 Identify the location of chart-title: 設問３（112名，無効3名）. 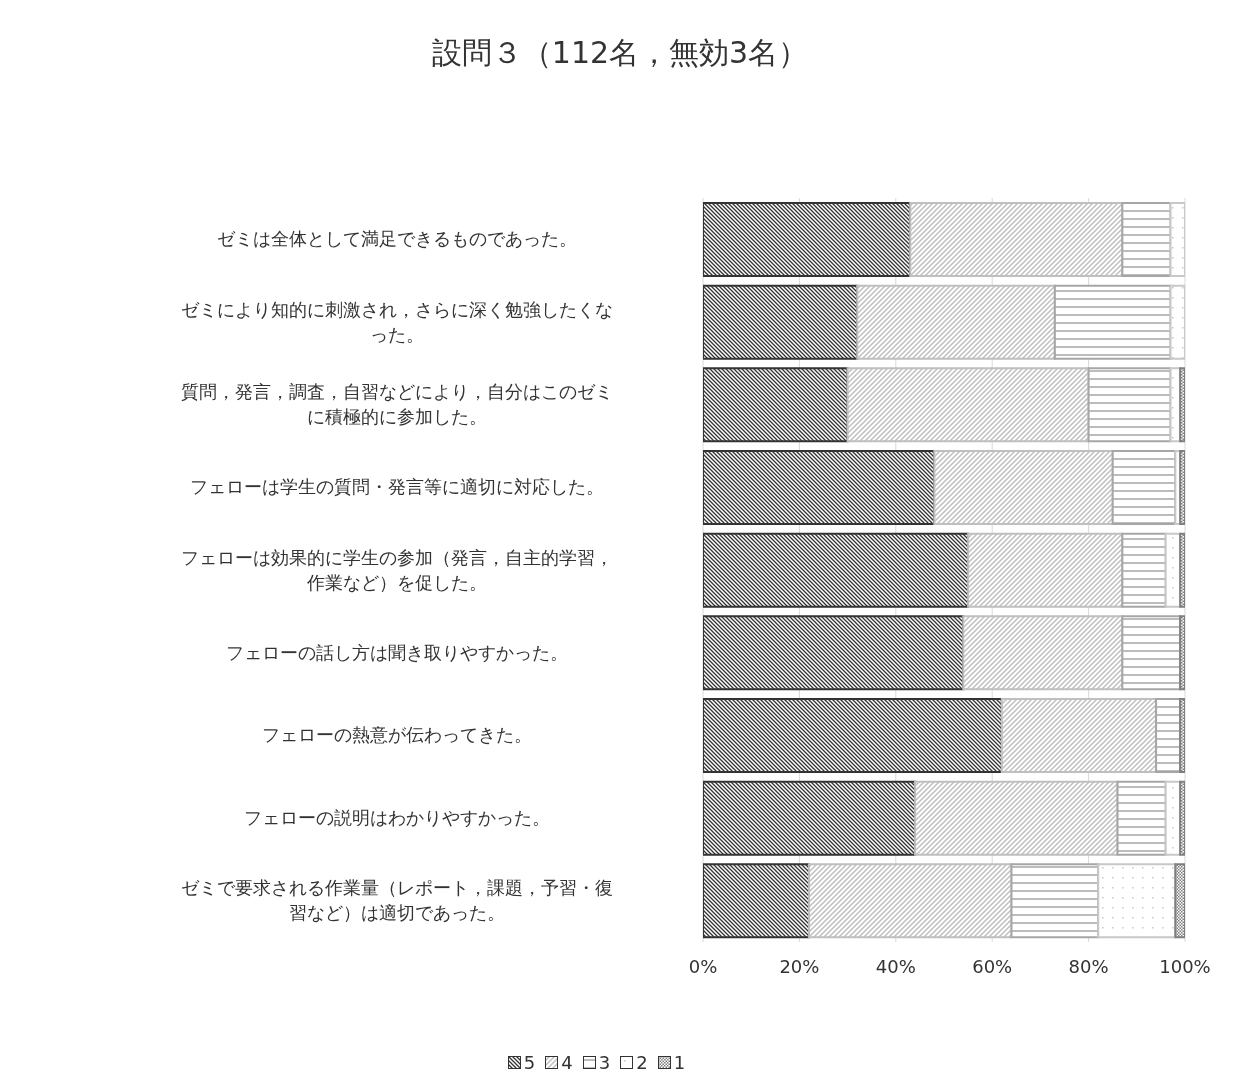
(620, 53).